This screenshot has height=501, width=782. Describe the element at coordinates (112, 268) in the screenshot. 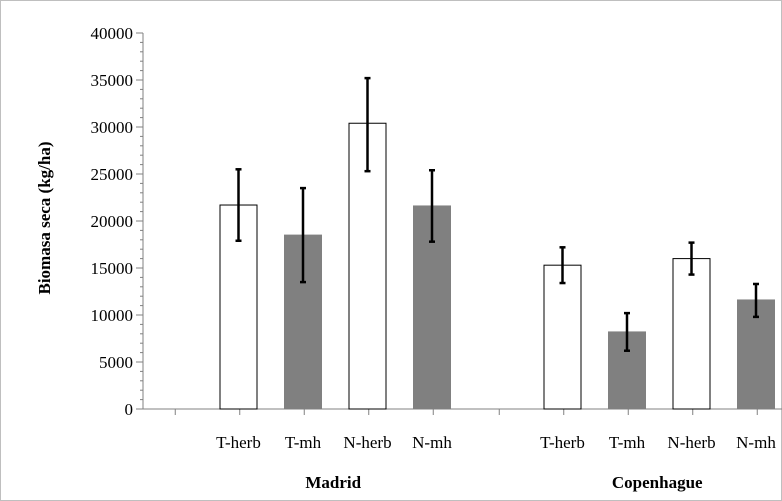

I see `y-tick-label: 15000` at that location.